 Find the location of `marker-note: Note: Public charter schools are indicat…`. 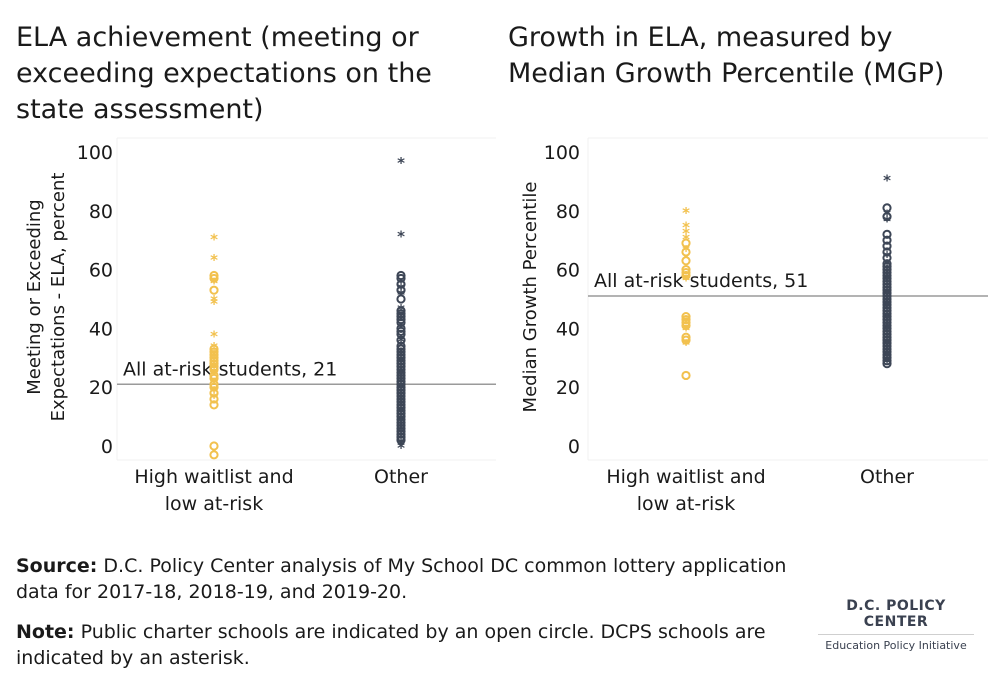

marker-note: Note: Public charter schools are indicat… is located at coordinates (411, 645).